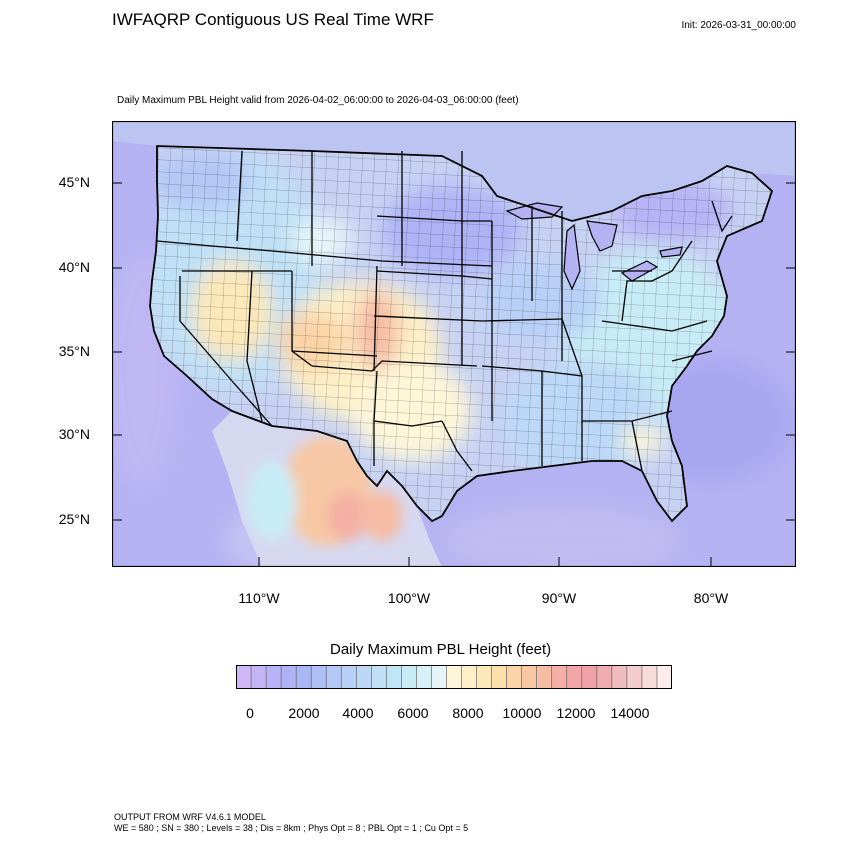 Image resolution: width=850 pixels, height=850 pixels. What do you see at coordinates (304, 713) in the screenshot?
I see `colorbar-label-2000: 2000` at bounding box center [304, 713].